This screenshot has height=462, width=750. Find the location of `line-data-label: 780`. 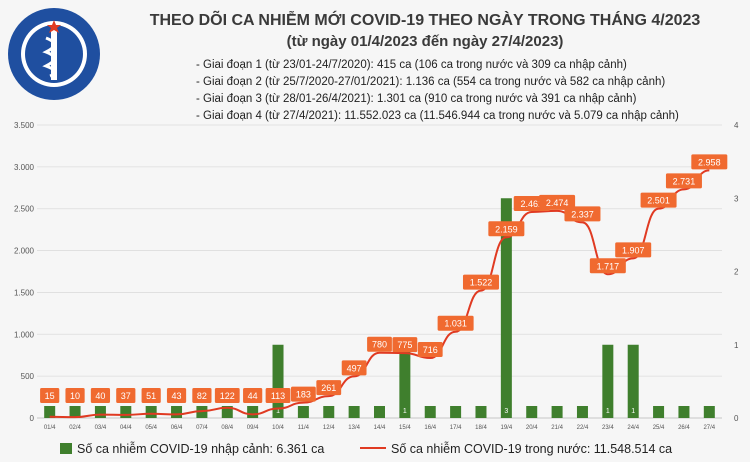

line-data-label: 780 is located at coordinates (379, 345).